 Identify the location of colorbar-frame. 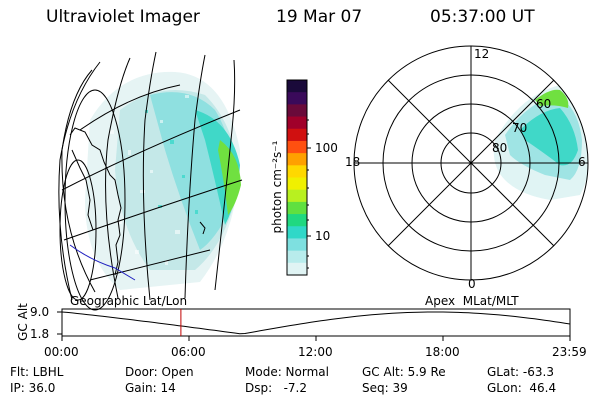
(297, 177).